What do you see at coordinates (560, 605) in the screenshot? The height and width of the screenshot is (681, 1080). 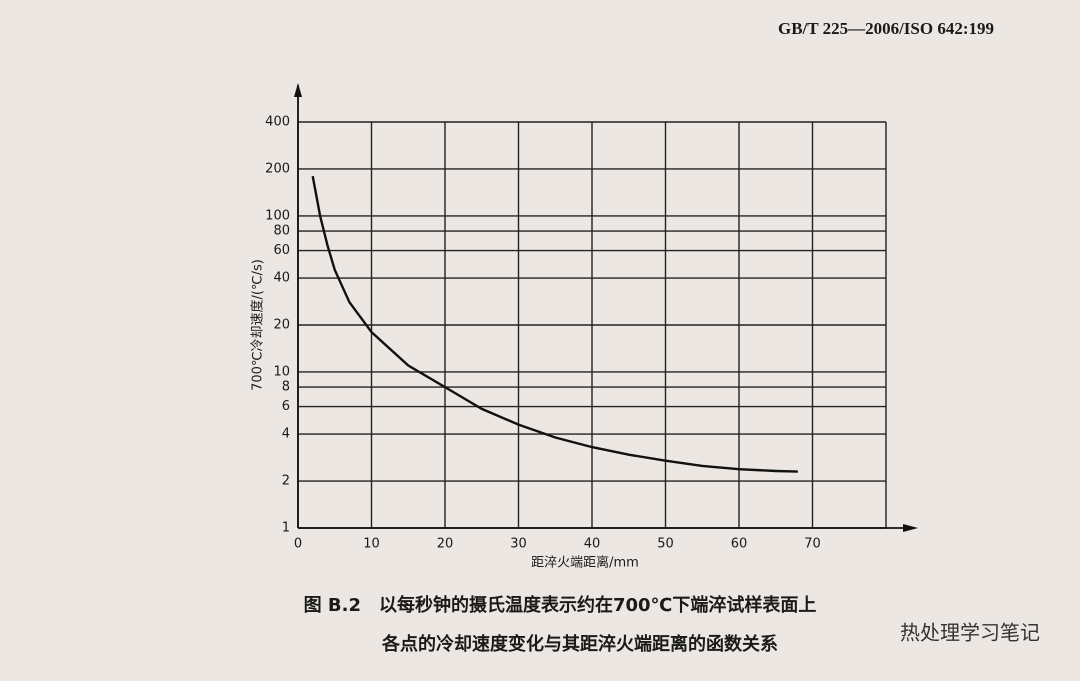 I see `caption-line: 图 B.2 以每秒钟的摄氏温度表示约在700℃下端淬试样表面上` at bounding box center [560, 605].